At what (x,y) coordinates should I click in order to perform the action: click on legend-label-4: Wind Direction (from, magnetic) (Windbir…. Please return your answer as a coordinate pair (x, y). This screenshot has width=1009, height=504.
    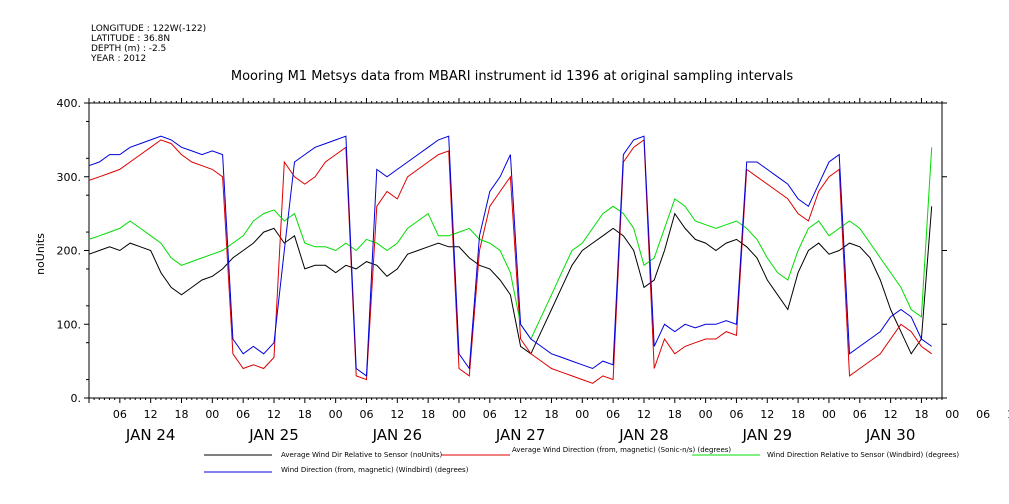
    Looking at the image, I should click on (375, 470).